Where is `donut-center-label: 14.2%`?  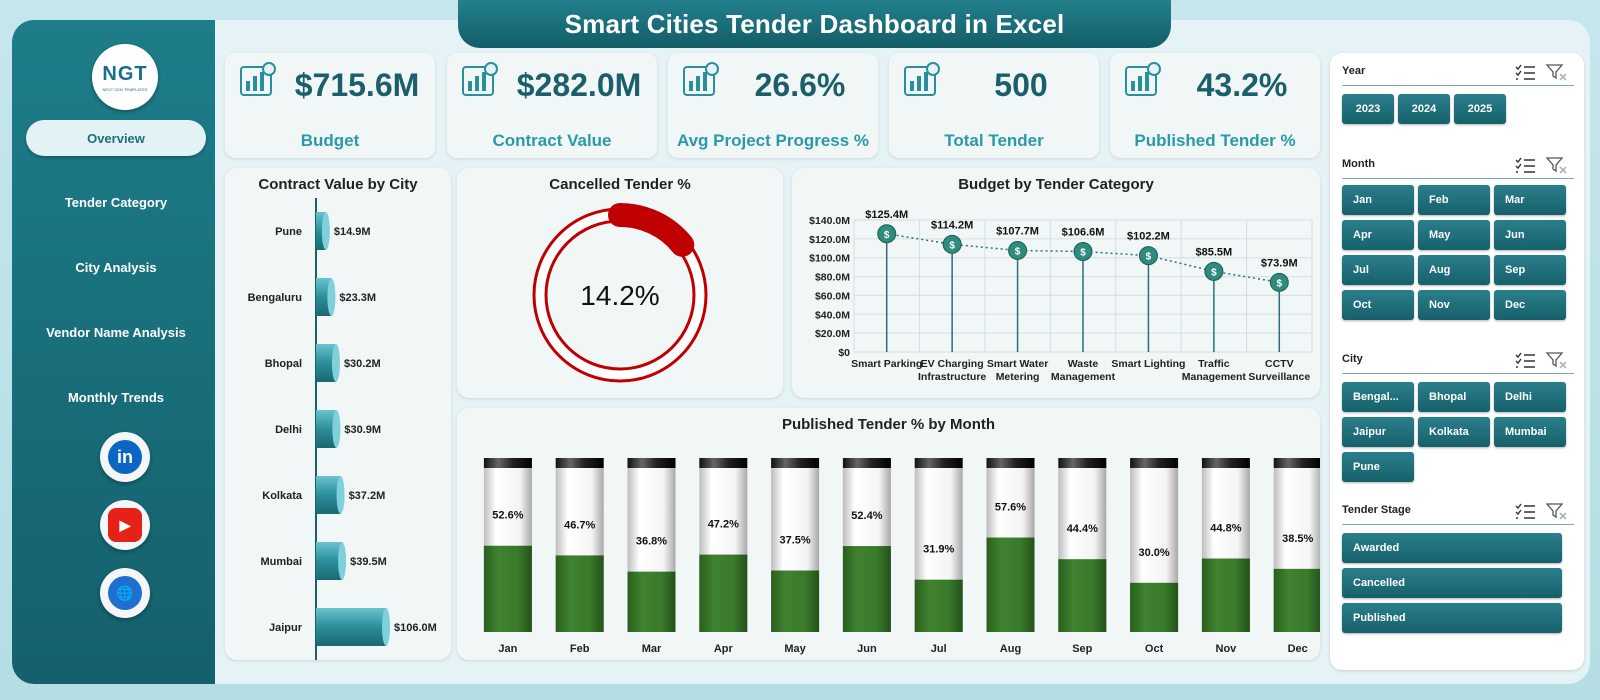 donut-center-label: 14.2% is located at coordinates (619, 295).